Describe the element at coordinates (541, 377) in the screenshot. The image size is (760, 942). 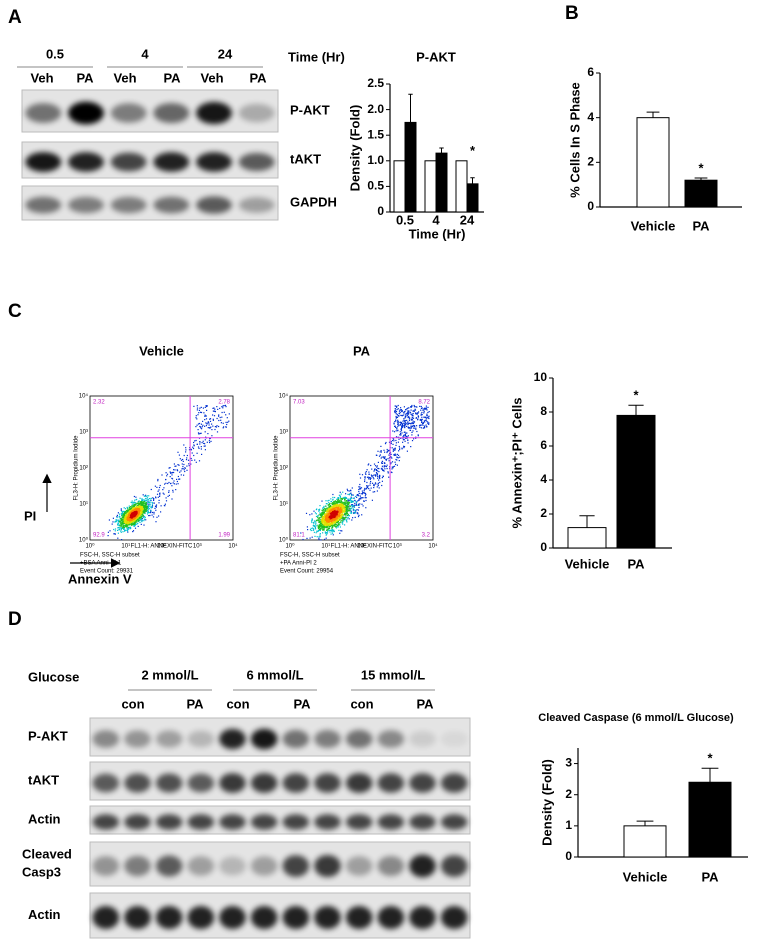
I see `y-tick-label: 10` at that location.